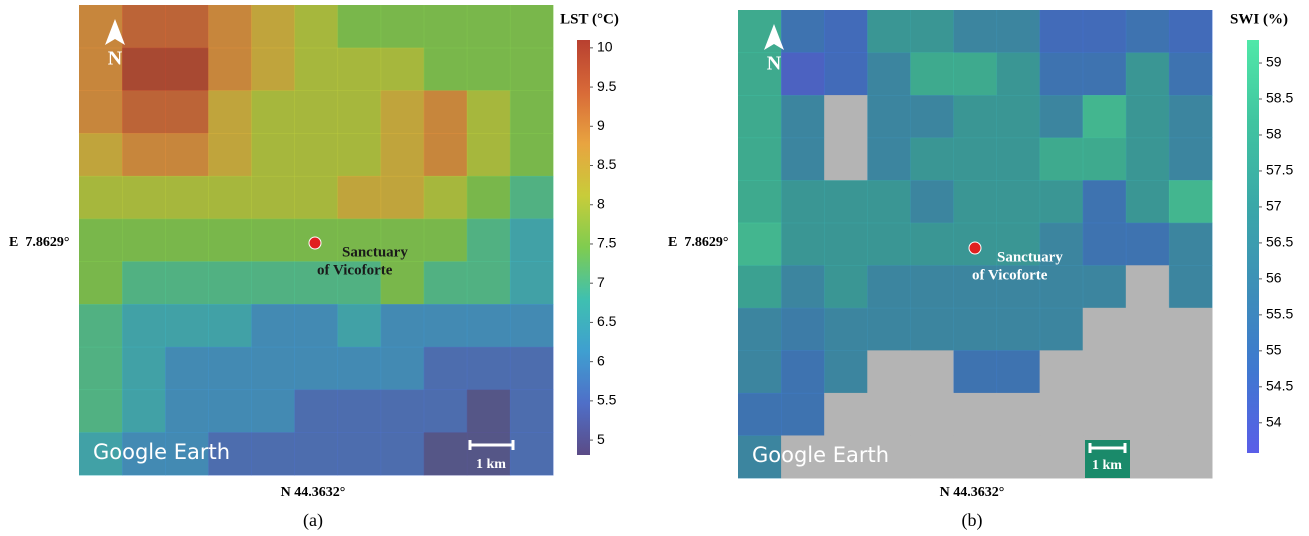  What do you see at coordinates (39, 242) in the screenshot?
I see `longitude-label: E 7.8629°` at bounding box center [39, 242].